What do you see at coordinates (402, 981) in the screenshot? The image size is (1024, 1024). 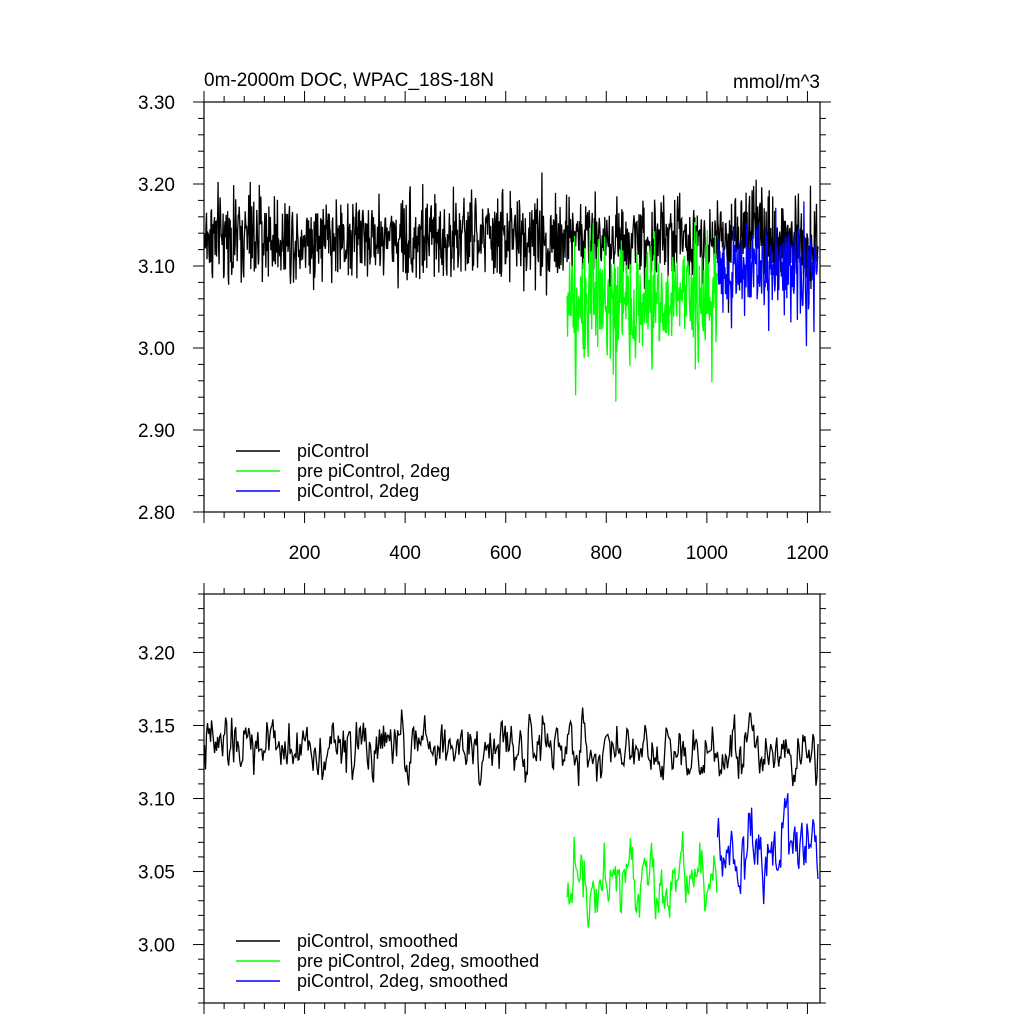 I see `bottom-legend-label-2: piControl, 2deg, smoothed` at bounding box center [402, 981].